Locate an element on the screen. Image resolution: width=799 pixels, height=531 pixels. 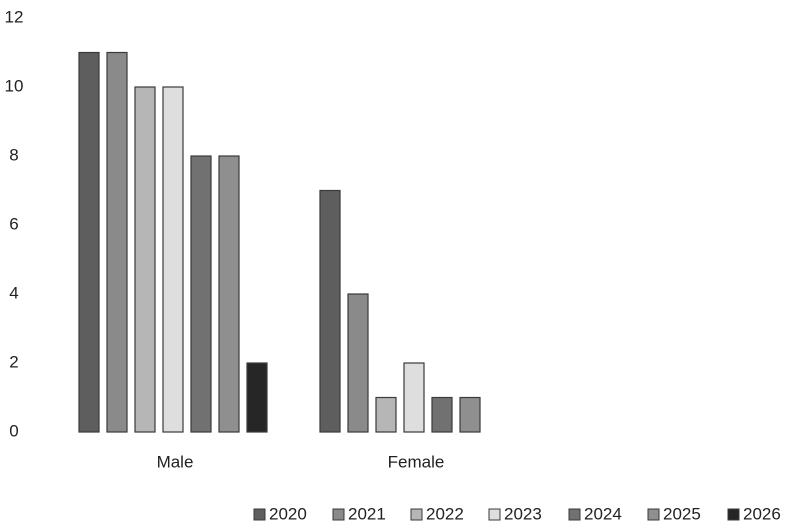
bar-female-2025 is located at coordinates (470, 414).